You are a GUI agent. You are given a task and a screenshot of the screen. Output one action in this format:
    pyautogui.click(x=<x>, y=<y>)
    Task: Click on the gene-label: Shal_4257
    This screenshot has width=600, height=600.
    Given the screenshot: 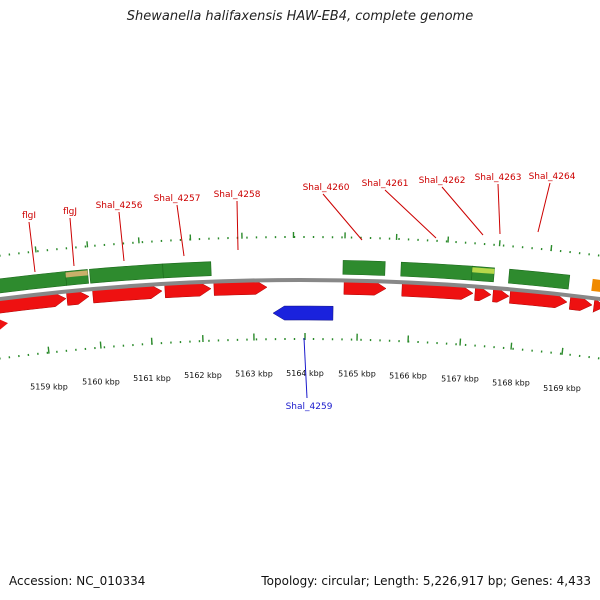 What is the action you would take?
    pyautogui.click(x=177, y=199)
    